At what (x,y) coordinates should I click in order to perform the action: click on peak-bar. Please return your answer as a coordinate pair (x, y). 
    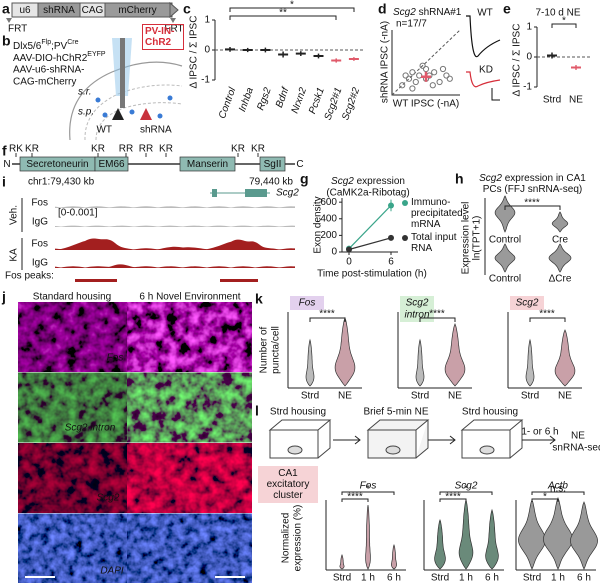
    Looking at the image, I should click on (239, 280).